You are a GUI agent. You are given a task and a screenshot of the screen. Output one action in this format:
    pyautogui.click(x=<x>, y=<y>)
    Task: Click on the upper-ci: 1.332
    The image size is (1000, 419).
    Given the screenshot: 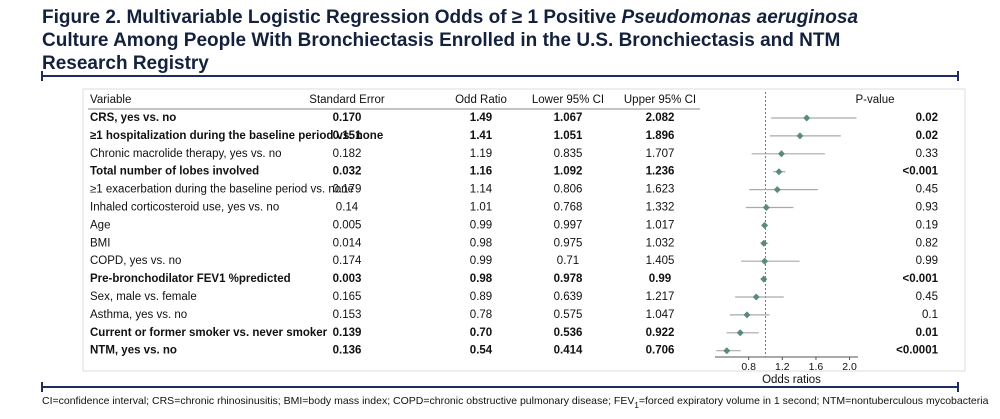 What is the action you would take?
    pyautogui.click(x=660, y=208)
    